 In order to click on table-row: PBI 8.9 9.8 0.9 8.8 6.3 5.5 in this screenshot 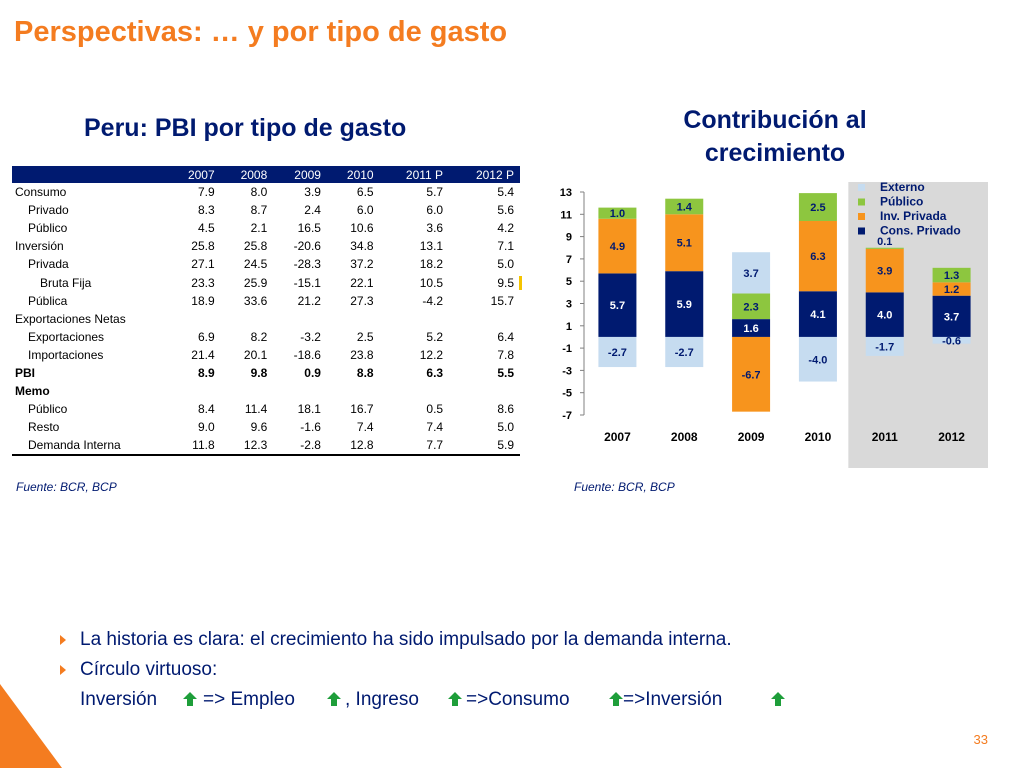, I will do `click(266, 373)`.